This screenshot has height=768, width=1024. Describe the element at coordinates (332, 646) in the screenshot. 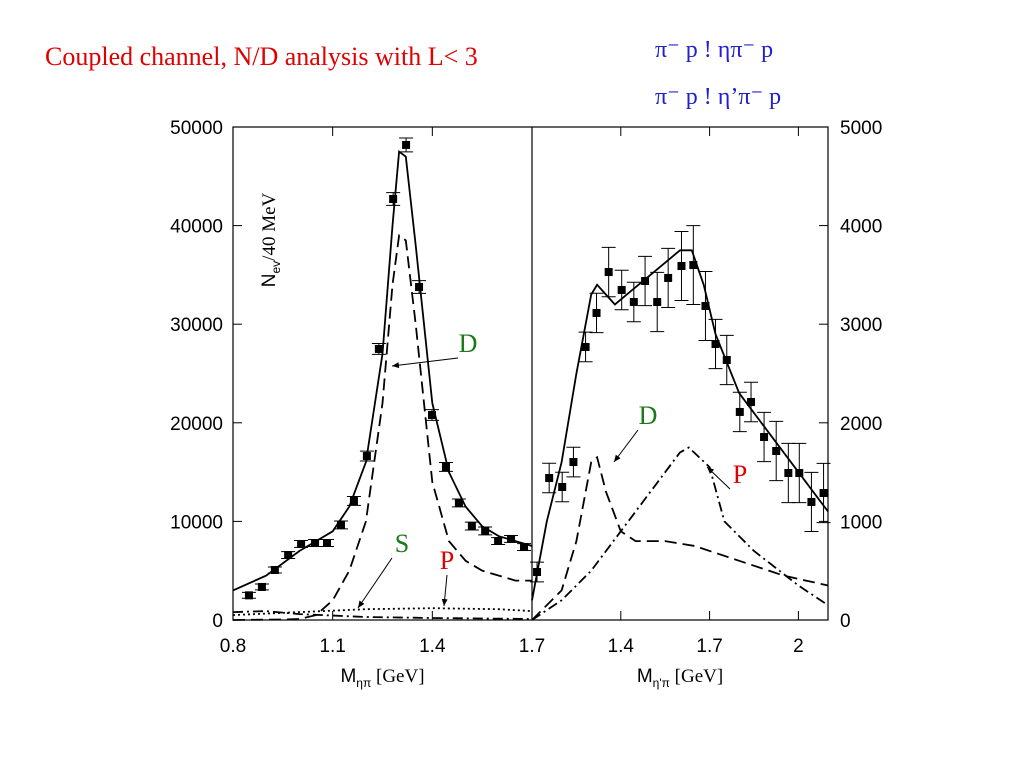

I see `x-tick-label: 1.1` at that location.